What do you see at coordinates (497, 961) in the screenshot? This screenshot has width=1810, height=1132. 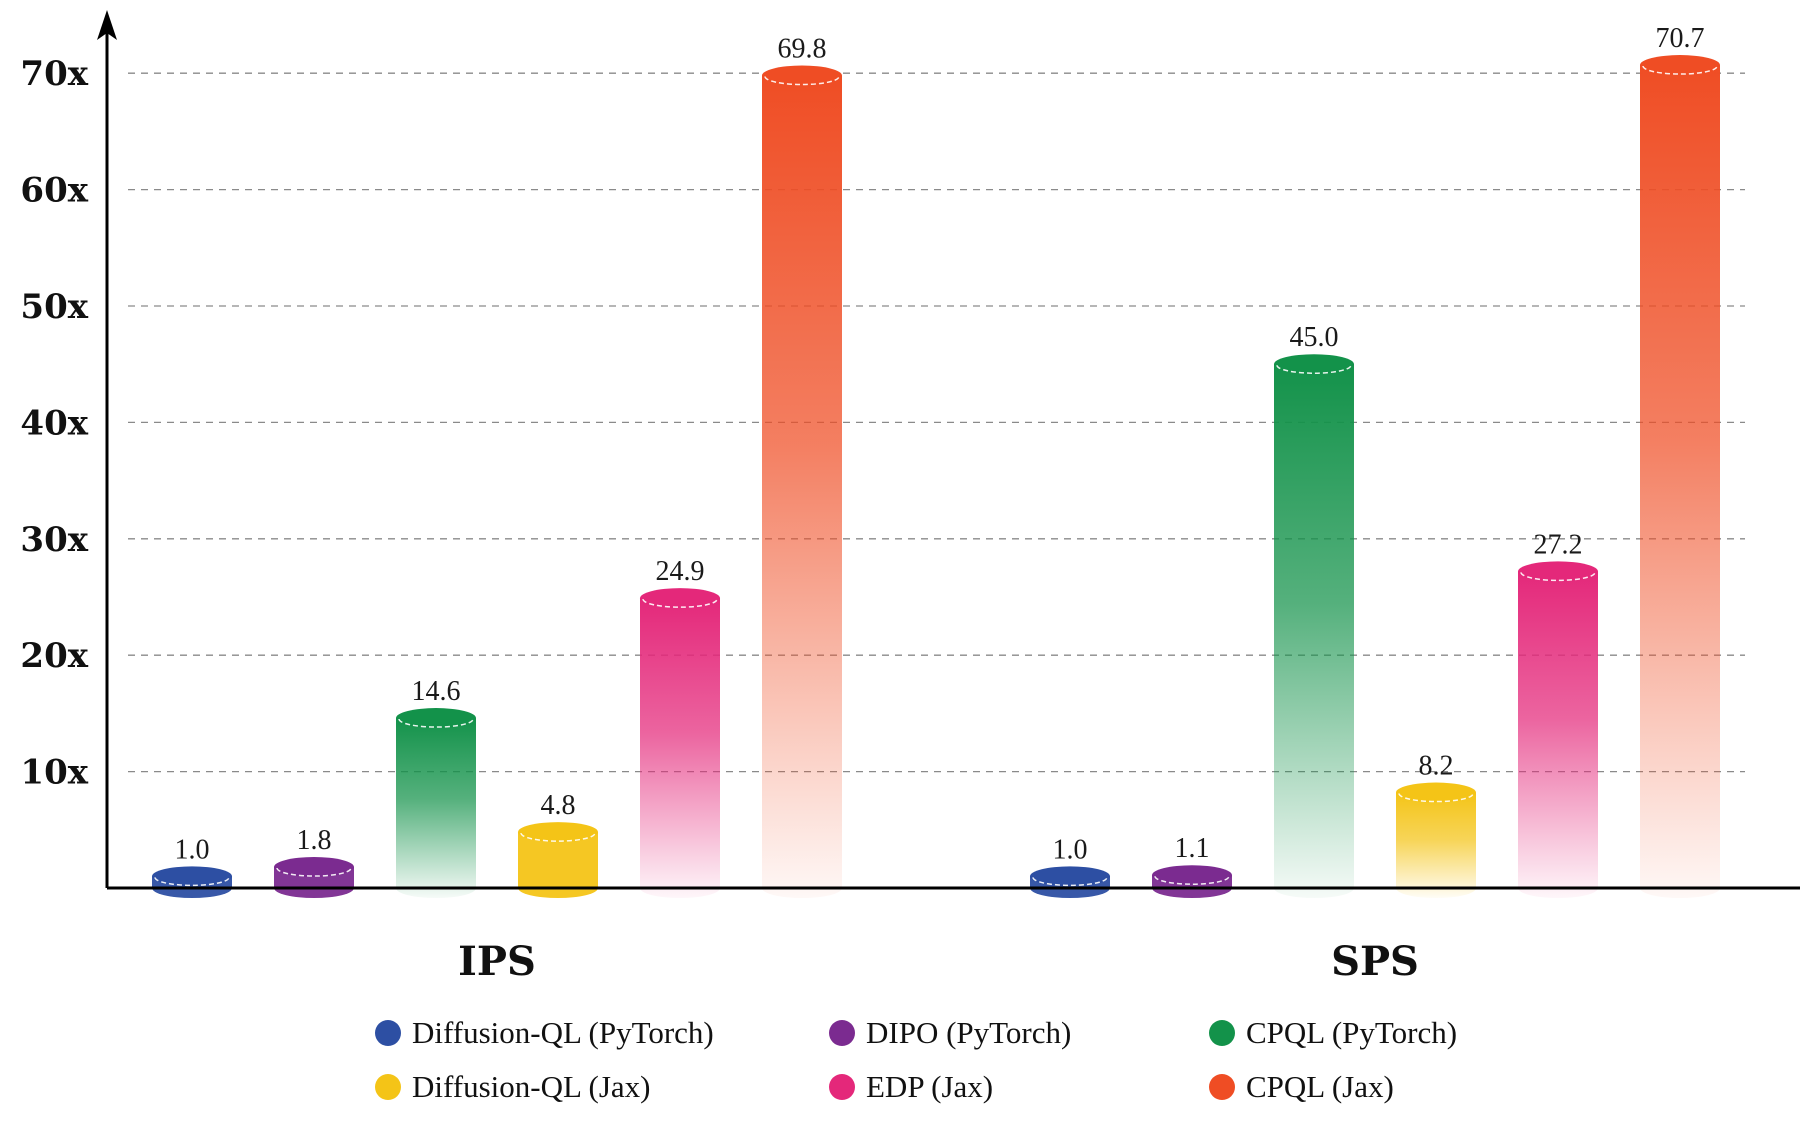 I see `category-label-ips: IPS` at bounding box center [497, 961].